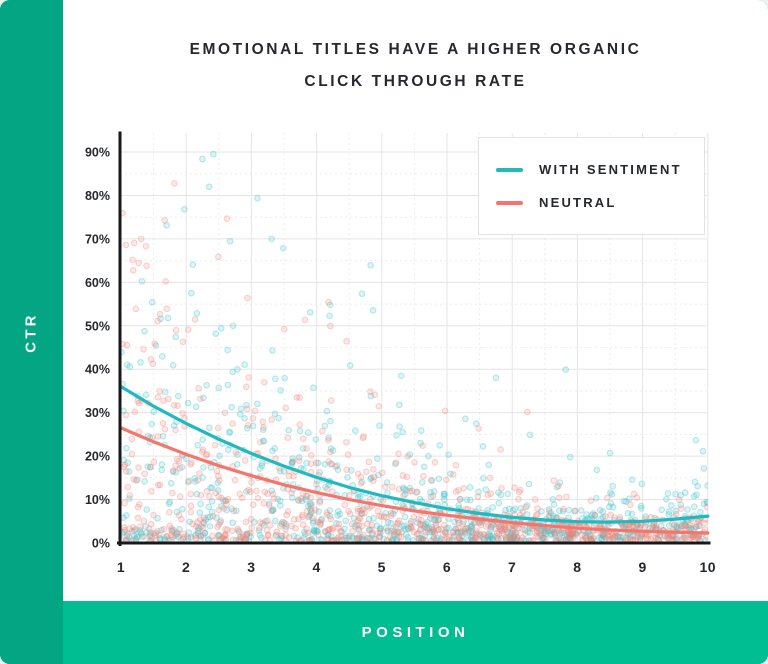  Describe the element at coordinates (31, 332) in the screenshot. I see `left-rail` at that location.